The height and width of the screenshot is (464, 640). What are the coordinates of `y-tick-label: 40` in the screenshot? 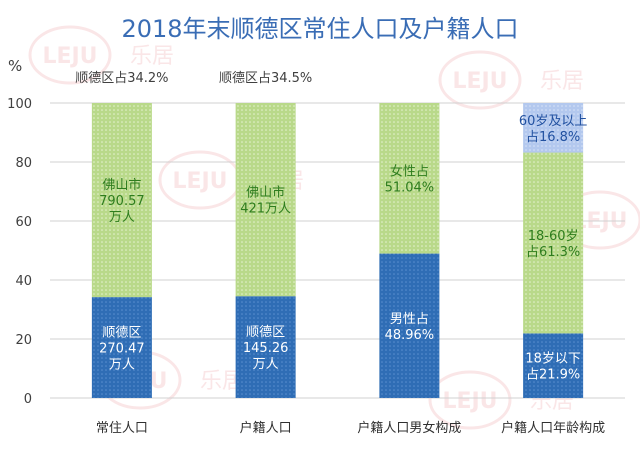 It's located at (23, 281).